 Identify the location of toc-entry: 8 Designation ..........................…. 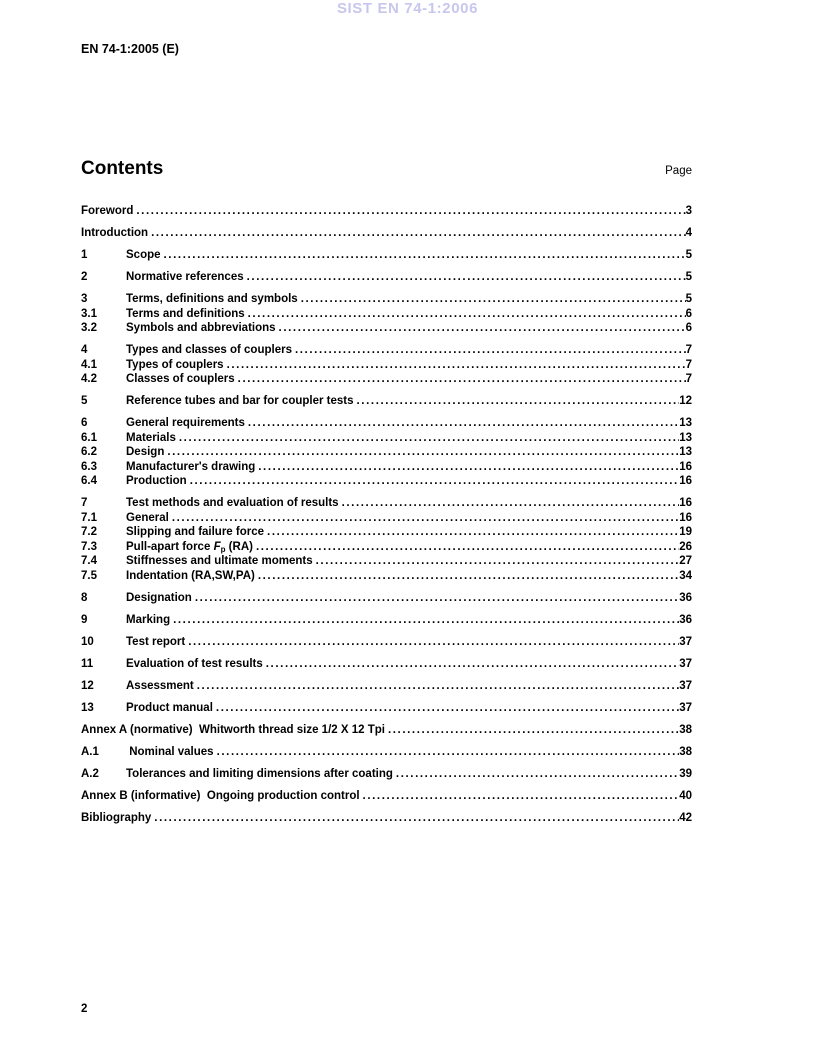
(386, 598).